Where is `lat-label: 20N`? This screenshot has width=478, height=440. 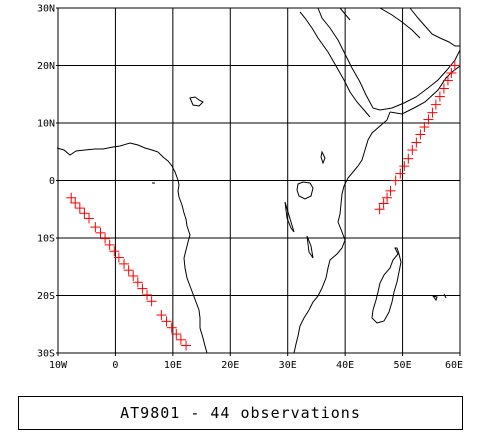
lat-label: 20N is located at coordinates (46, 66).